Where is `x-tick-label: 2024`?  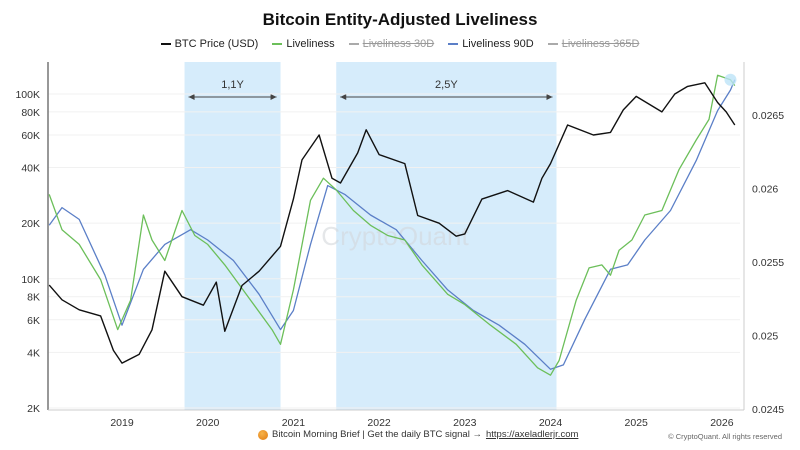
x-tick-label: 2024 is located at coordinates (551, 423).